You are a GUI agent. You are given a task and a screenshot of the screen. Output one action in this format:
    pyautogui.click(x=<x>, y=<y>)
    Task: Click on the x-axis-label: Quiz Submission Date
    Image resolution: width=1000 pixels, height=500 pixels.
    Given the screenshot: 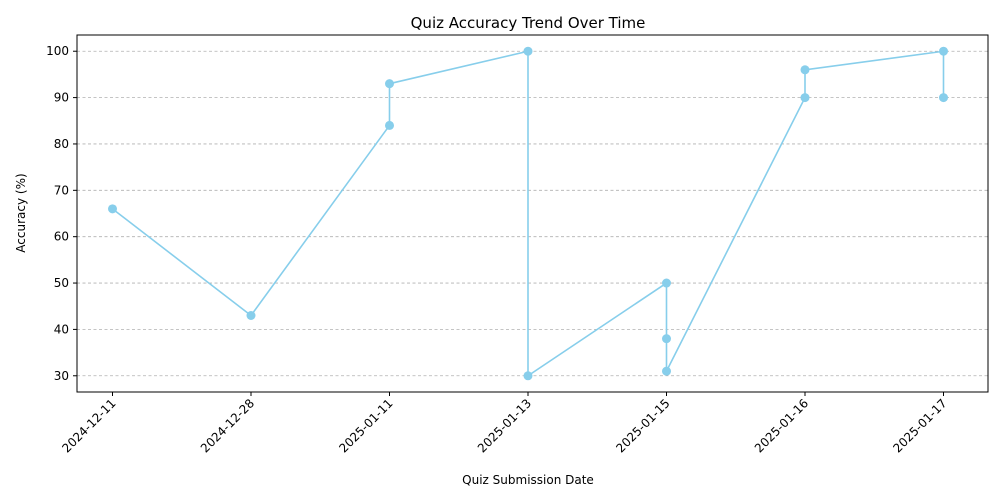 What is the action you would take?
    pyautogui.click(x=528, y=480)
    